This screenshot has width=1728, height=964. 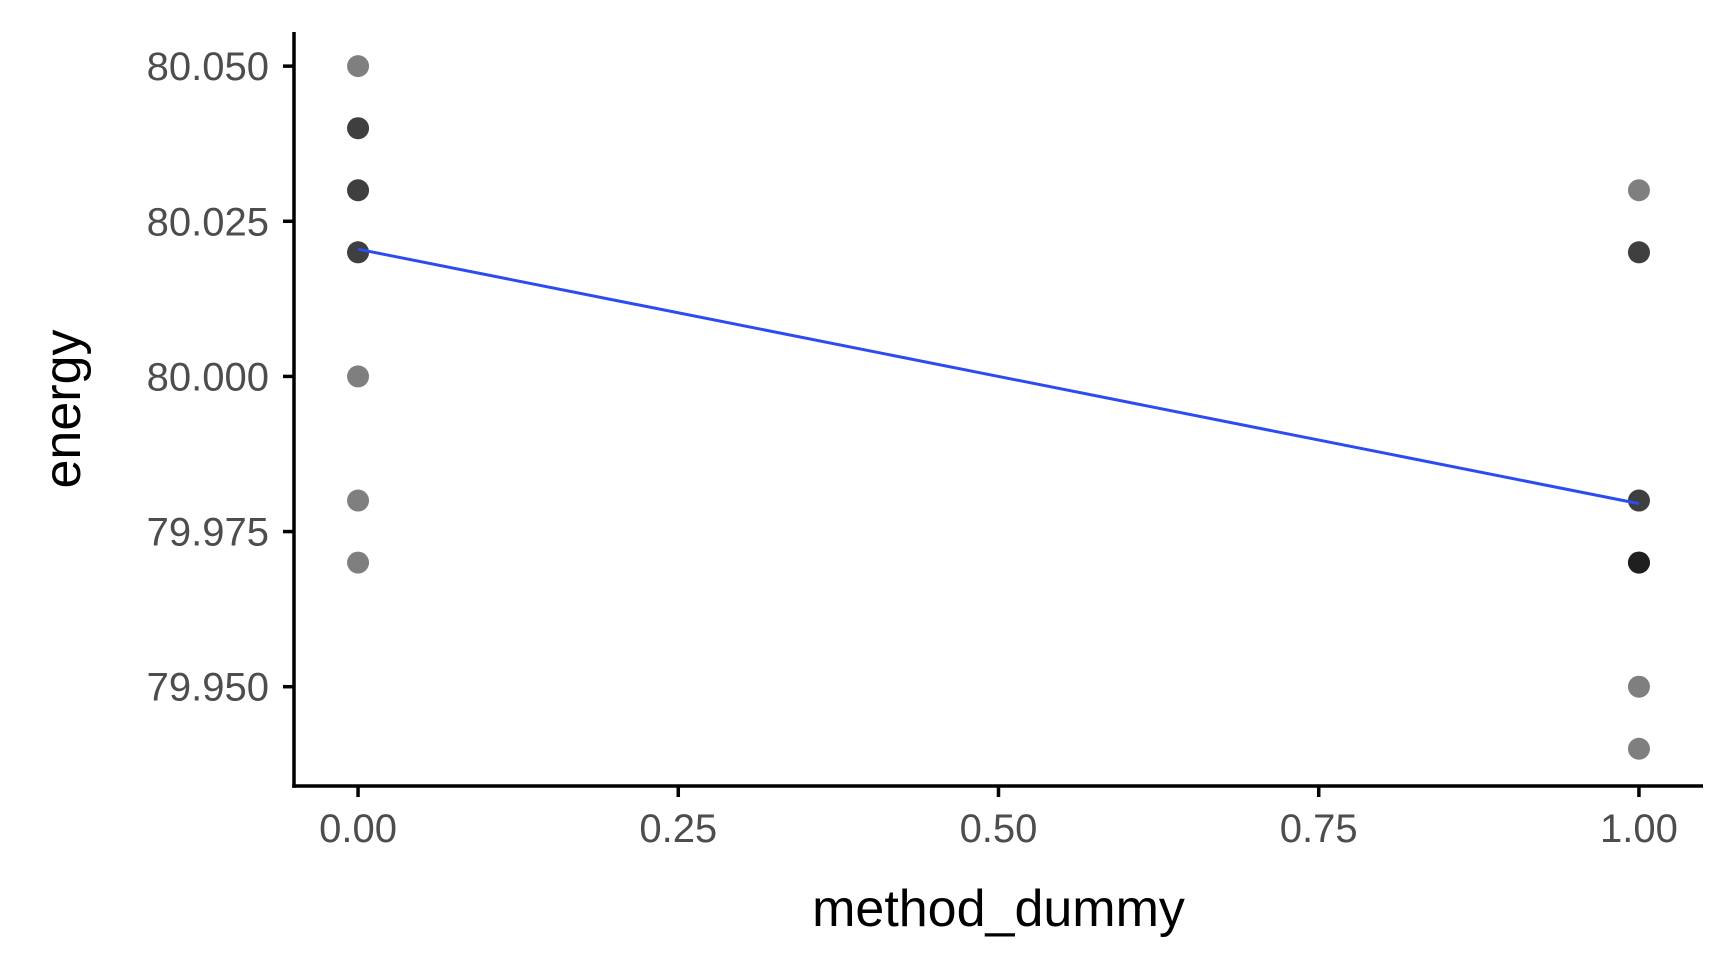 I want to click on y-tick-label: 80.025, so click(x=208, y=222).